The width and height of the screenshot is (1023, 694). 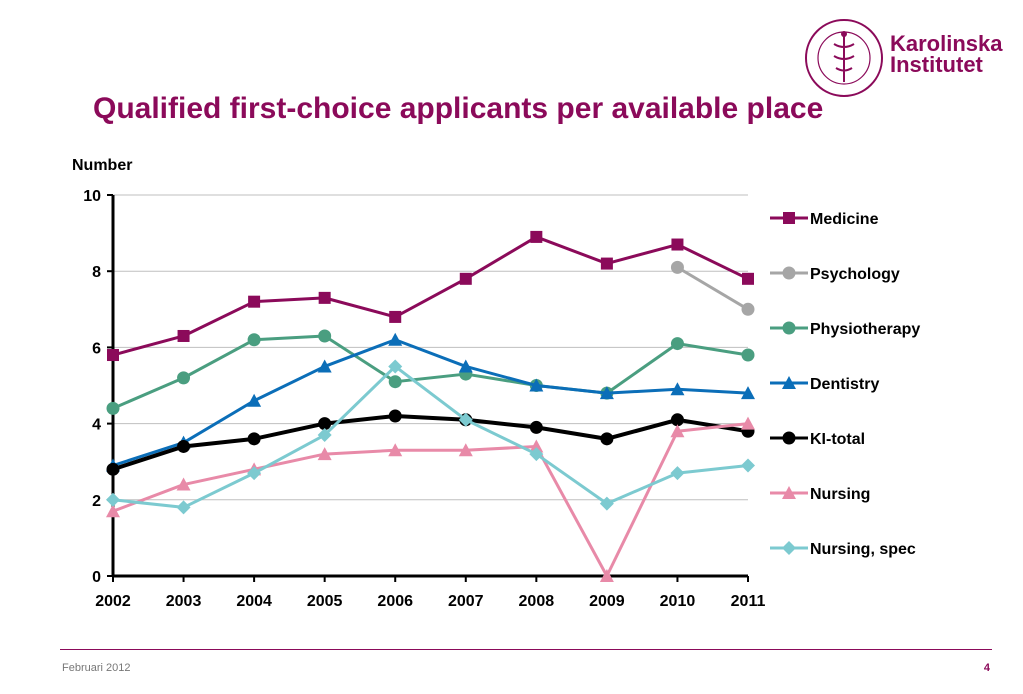 I want to click on y-tick-label: 4, so click(x=96, y=425).